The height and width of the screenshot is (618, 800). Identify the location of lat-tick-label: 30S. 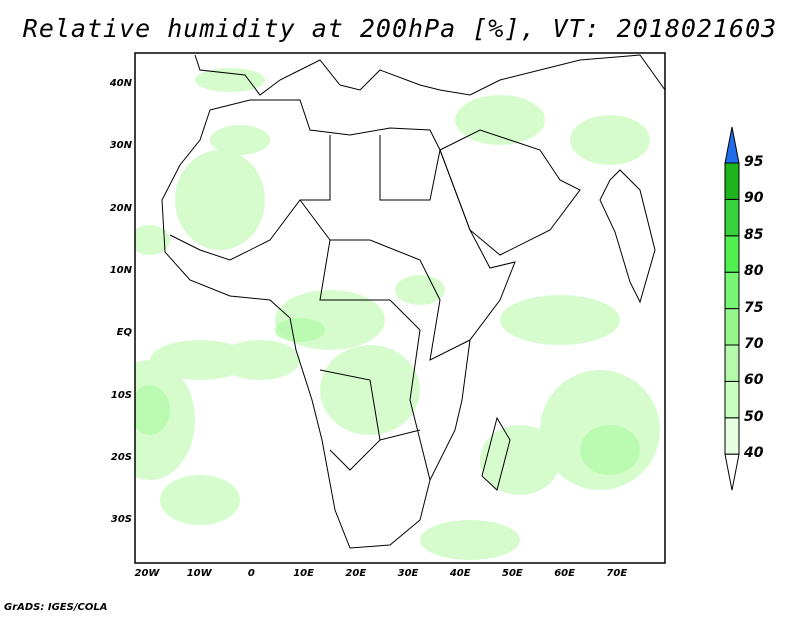
(121, 520).